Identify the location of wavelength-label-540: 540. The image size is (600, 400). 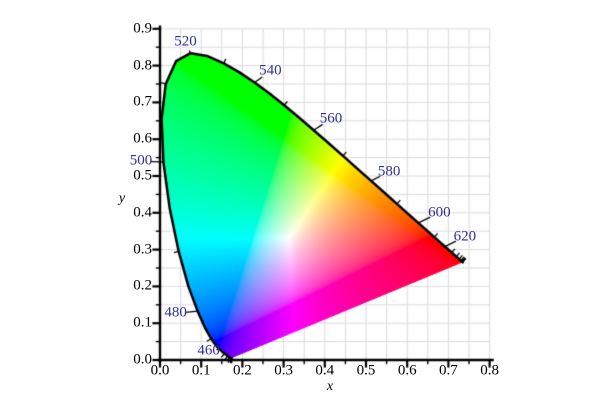
(270, 70).